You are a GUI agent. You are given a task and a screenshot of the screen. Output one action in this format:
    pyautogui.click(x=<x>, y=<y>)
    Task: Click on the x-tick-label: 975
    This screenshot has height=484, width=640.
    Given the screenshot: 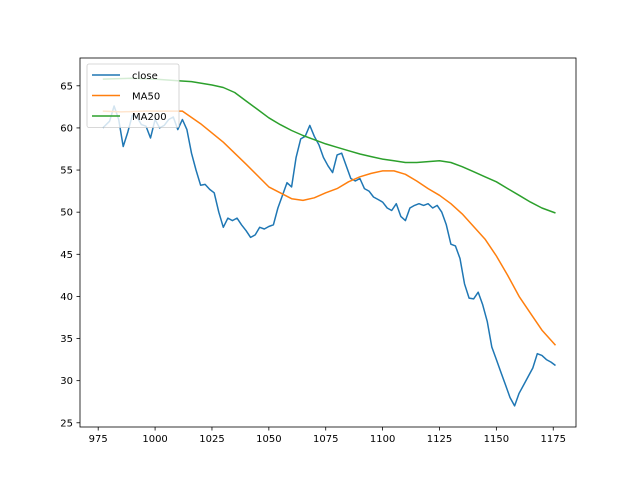 What is the action you would take?
    pyautogui.click(x=98, y=439)
    